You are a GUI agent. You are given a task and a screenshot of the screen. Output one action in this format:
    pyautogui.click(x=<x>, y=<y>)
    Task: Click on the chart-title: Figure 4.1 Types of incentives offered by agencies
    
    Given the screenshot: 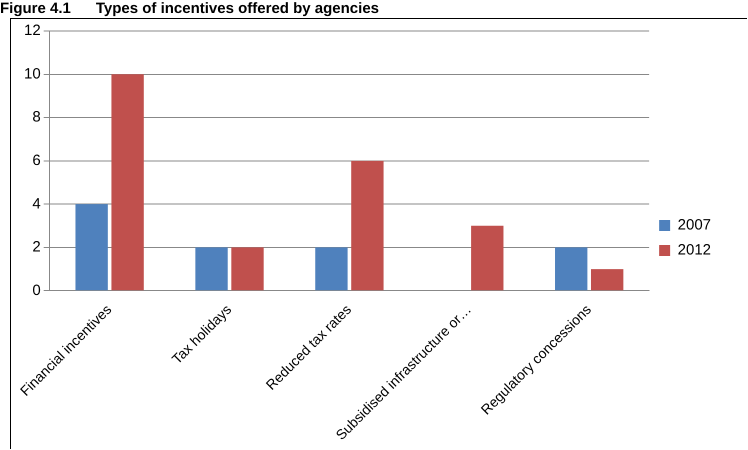 What is the action you would take?
    pyautogui.click(x=190, y=9)
    